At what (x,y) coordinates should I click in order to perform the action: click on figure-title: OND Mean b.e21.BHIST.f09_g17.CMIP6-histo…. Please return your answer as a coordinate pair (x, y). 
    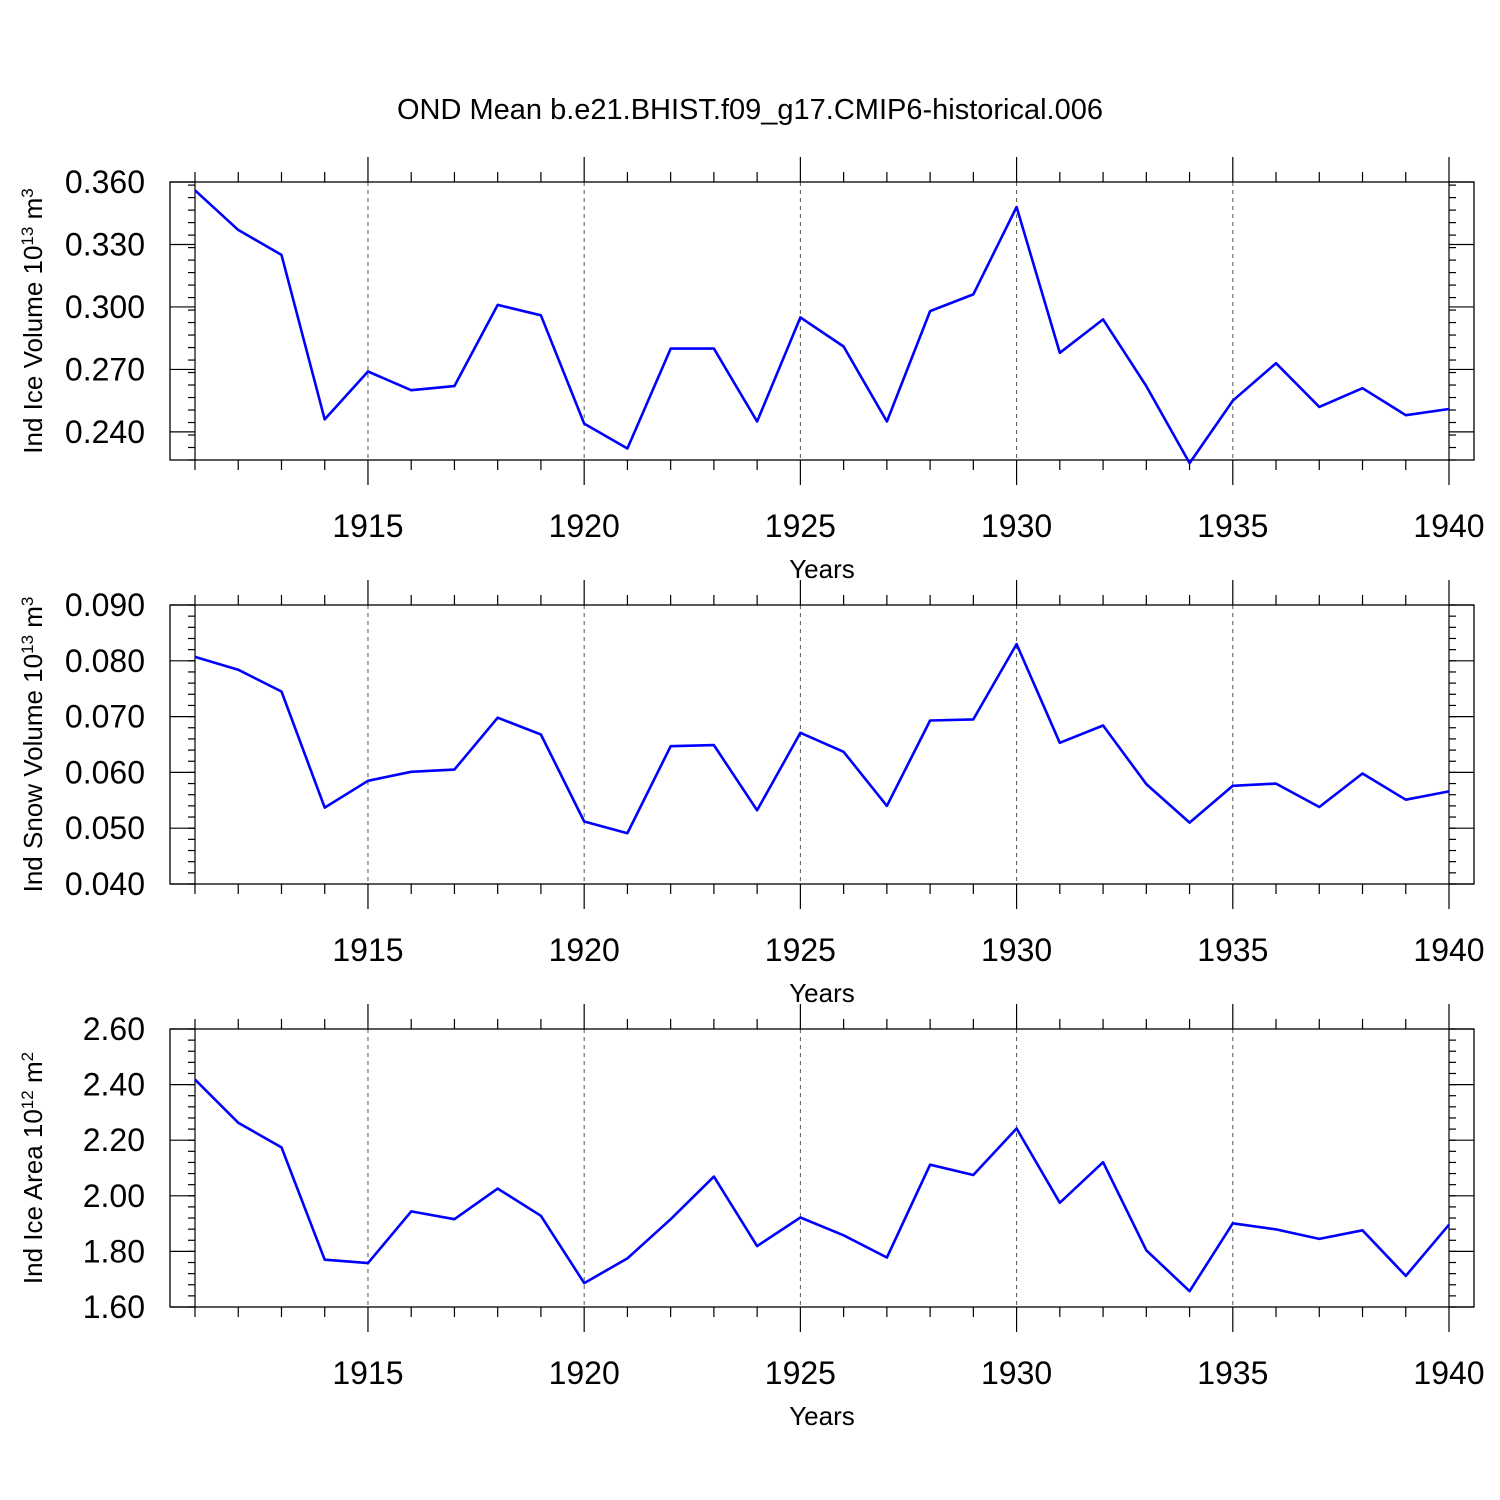
    Looking at the image, I should click on (750, 110).